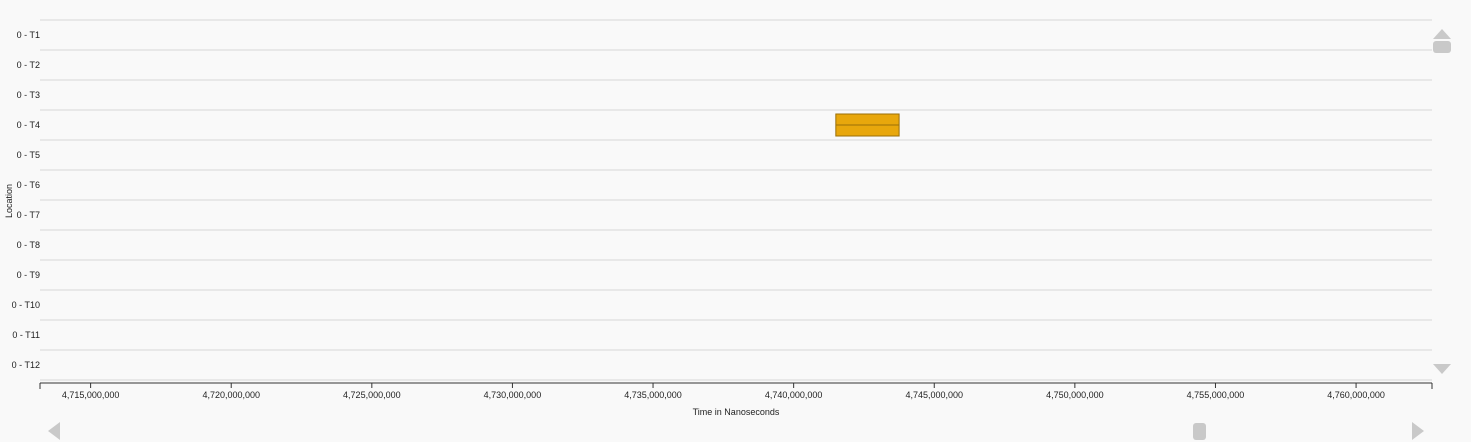  What do you see at coordinates (1442, 47) in the screenshot?
I see `vertical-scroll-thumb` at bounding box center [1442, 47].